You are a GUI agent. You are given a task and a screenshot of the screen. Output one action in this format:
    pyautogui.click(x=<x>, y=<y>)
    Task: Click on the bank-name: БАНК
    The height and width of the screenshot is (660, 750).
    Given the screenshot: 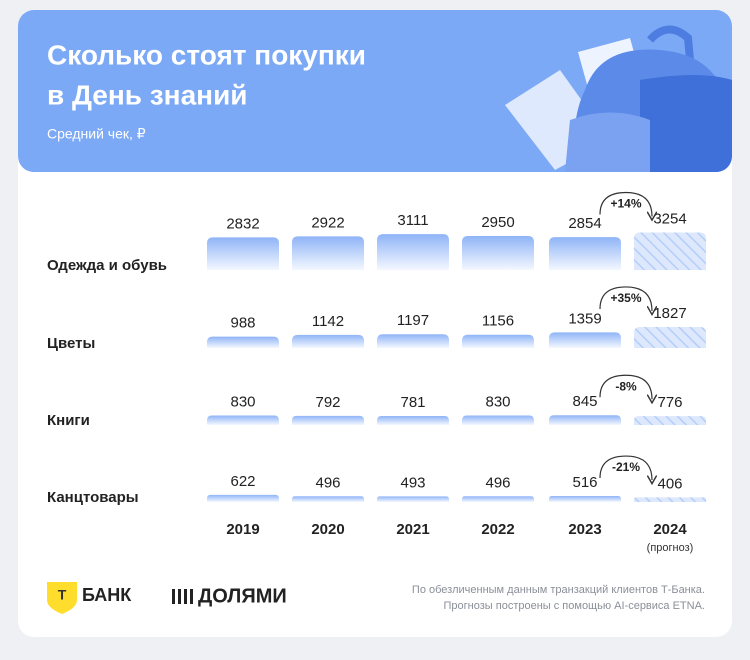 What is the action you would take?
    pyautogui.click(x=107, y=595)
    